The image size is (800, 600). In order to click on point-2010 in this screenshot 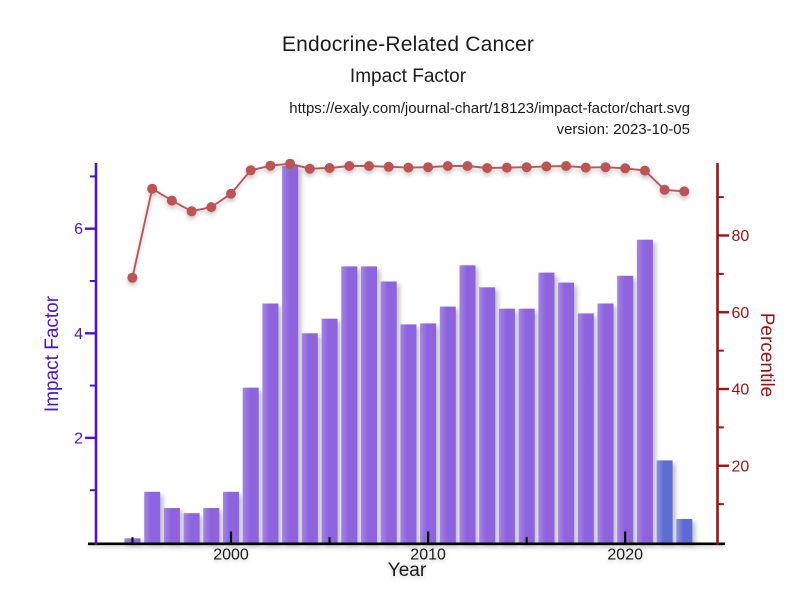, I will do `click(428, 167)`.